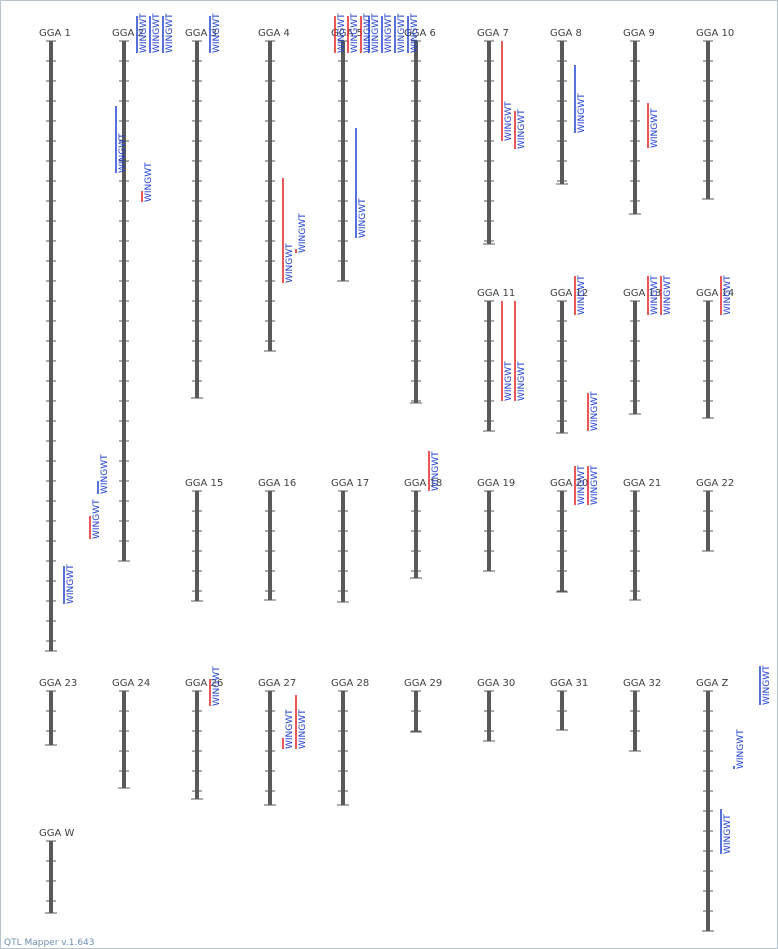 The width and height of the screenshot is (778, 949). I want to click on chromosome-gga-32: GGA 32, so click(642, 715).